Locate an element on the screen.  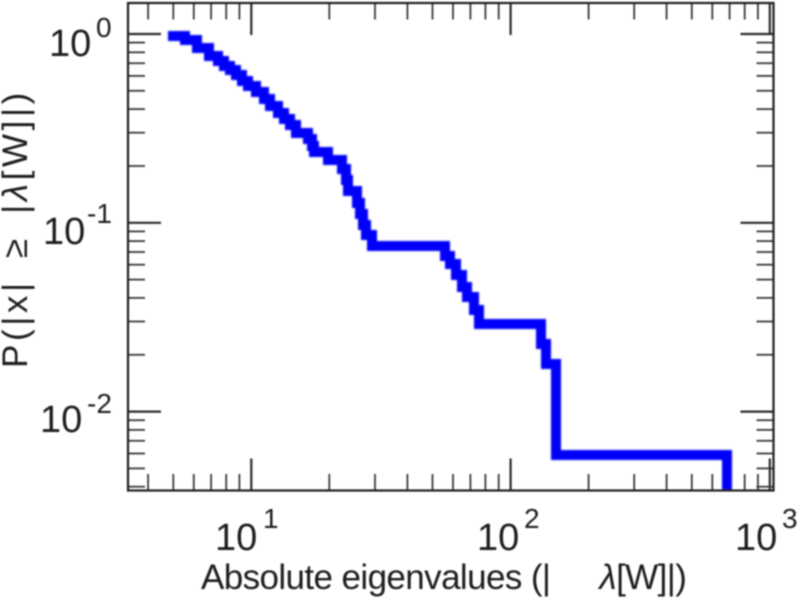
svg-text: 2 is located at coordinates (532, 518).